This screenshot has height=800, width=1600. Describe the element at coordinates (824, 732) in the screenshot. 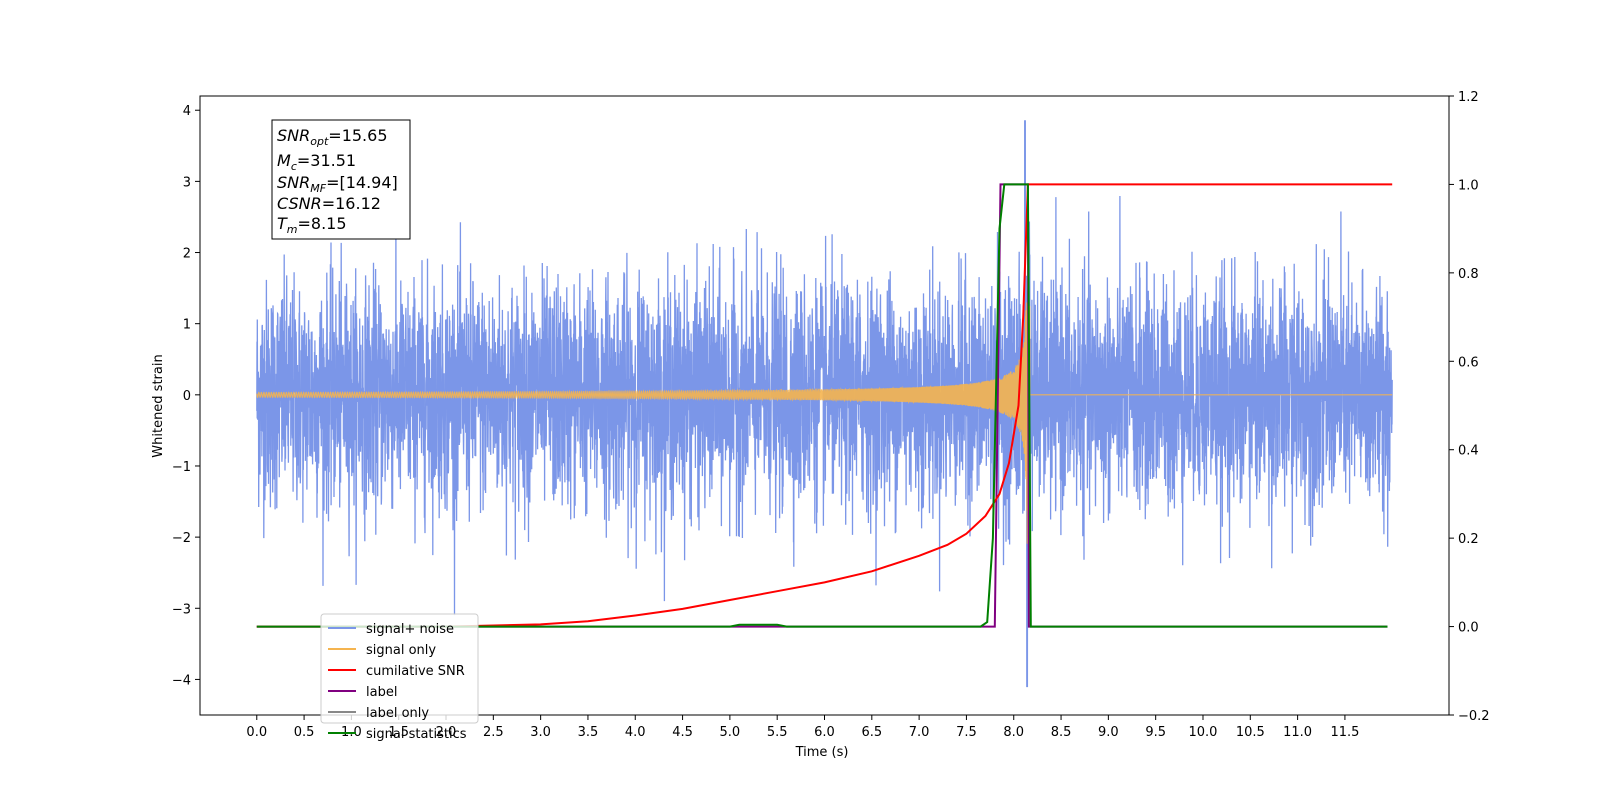

I see `x-tick-label: 6.0` at that location.